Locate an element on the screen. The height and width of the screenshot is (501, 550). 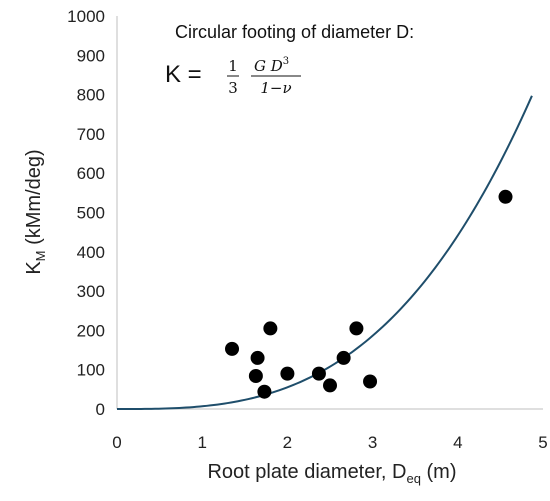
fraction1-numerator: 1 is located at coordinates (233, 66).